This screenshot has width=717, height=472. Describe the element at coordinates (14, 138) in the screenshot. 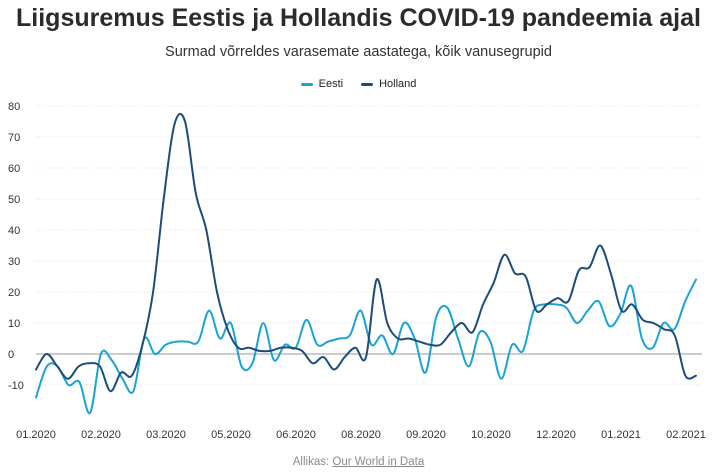

I see `y-tick-label: 70` at that location.